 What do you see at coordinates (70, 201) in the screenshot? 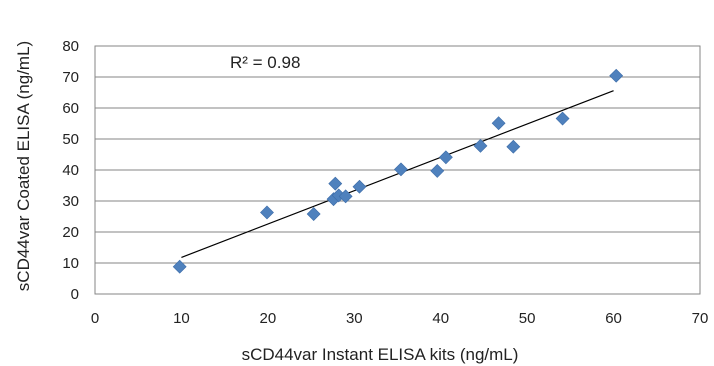
I see `y-tick-label: 30` at bounding box center [70, 201].